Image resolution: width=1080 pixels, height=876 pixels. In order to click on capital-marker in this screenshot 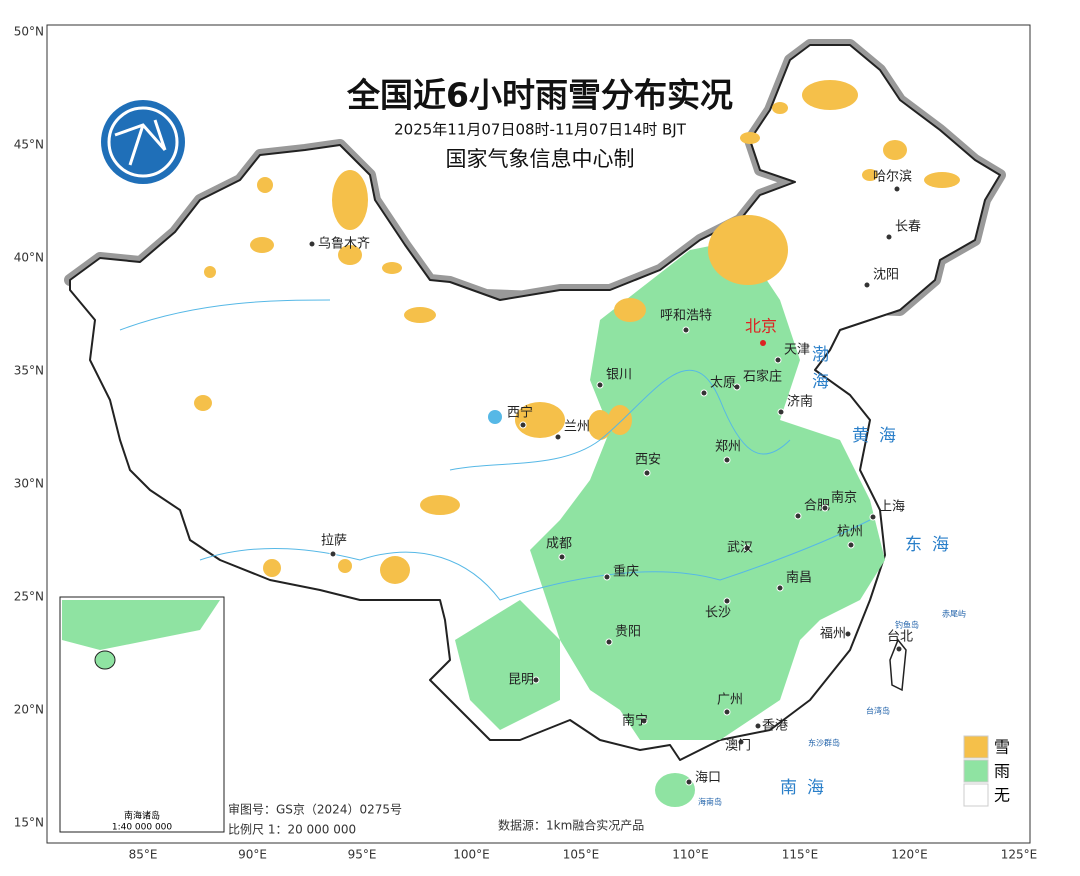, I will do `click(763, 343)`.